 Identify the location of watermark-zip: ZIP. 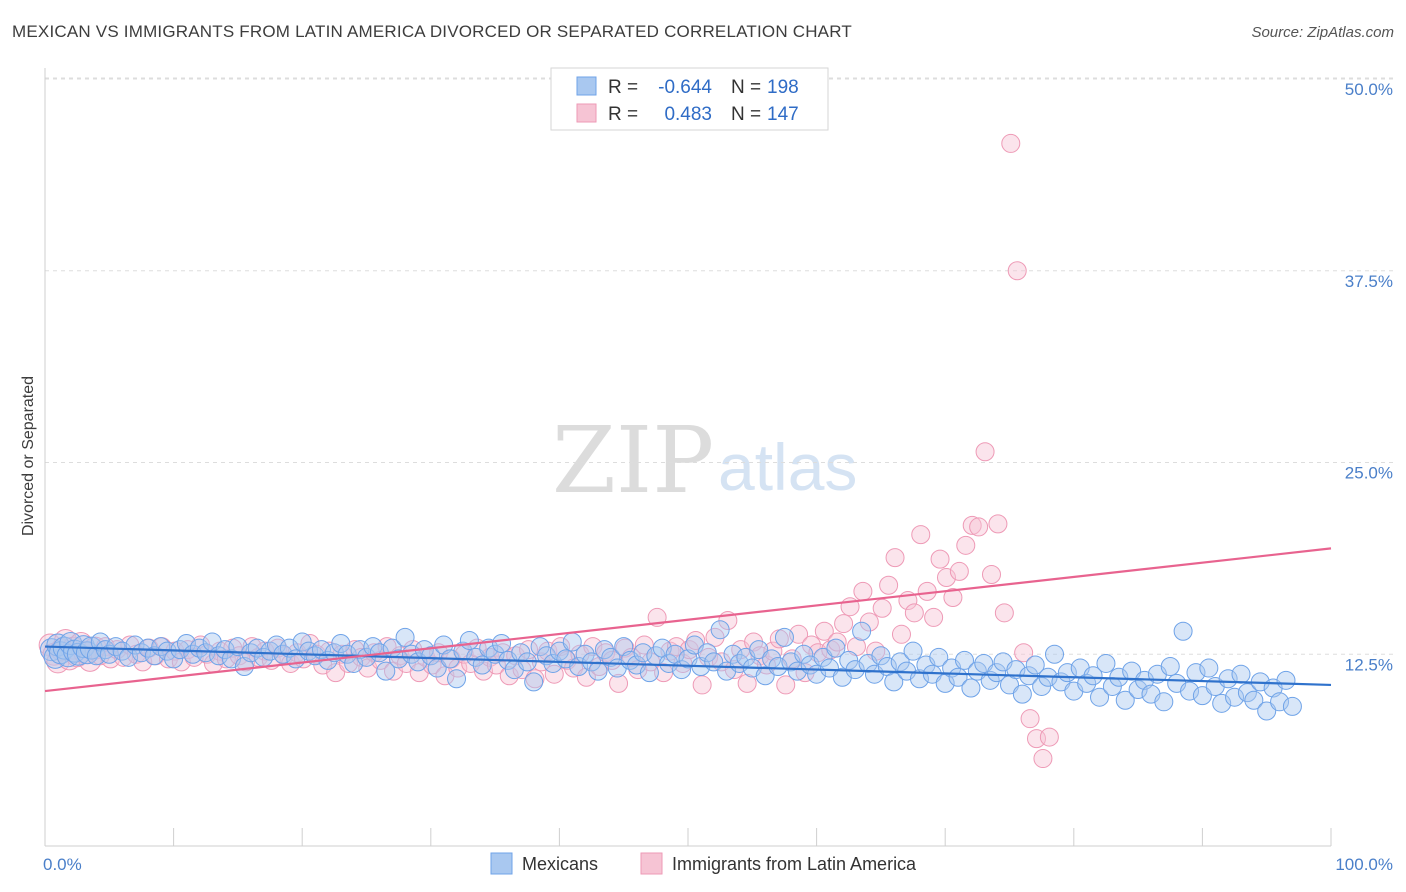
(633, 460).